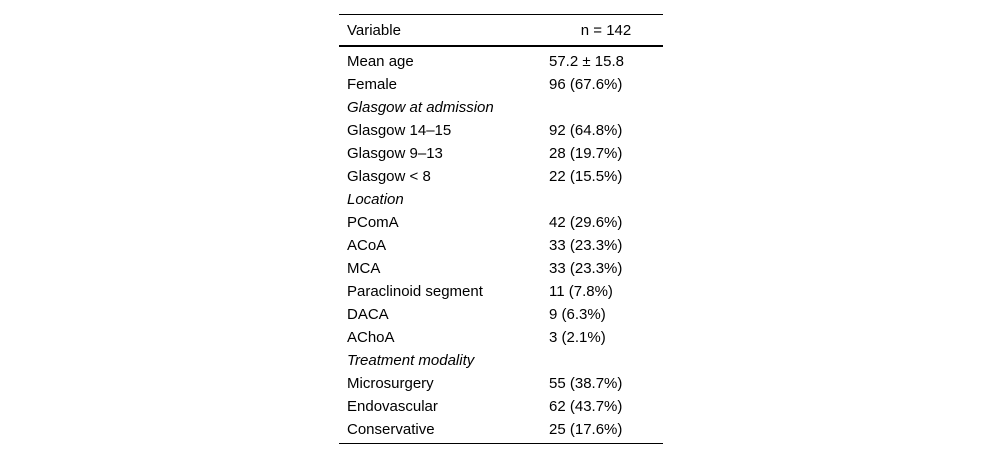 The height and width of the screenshot is (461, 1000). I want to click on row-label: Glasgow at admission, so click(420, 107).